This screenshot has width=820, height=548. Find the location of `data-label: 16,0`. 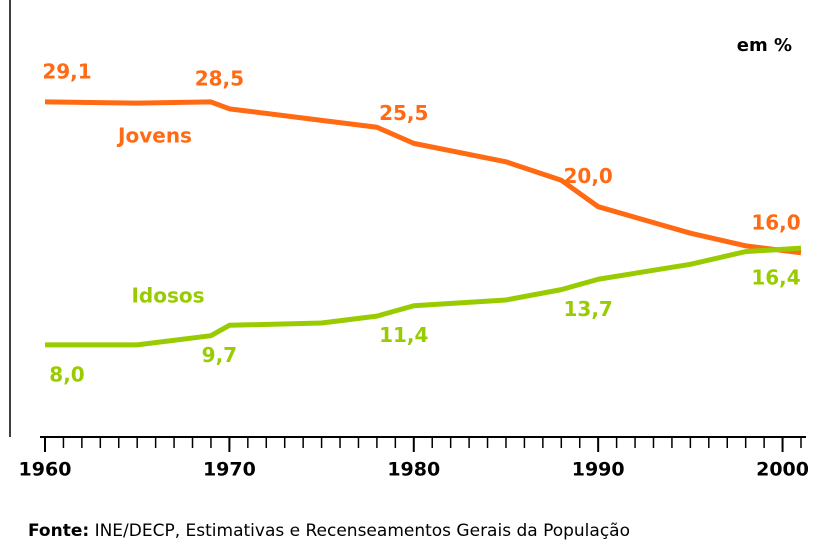

data-label: 16,0 is located at coordinates (775, 222).